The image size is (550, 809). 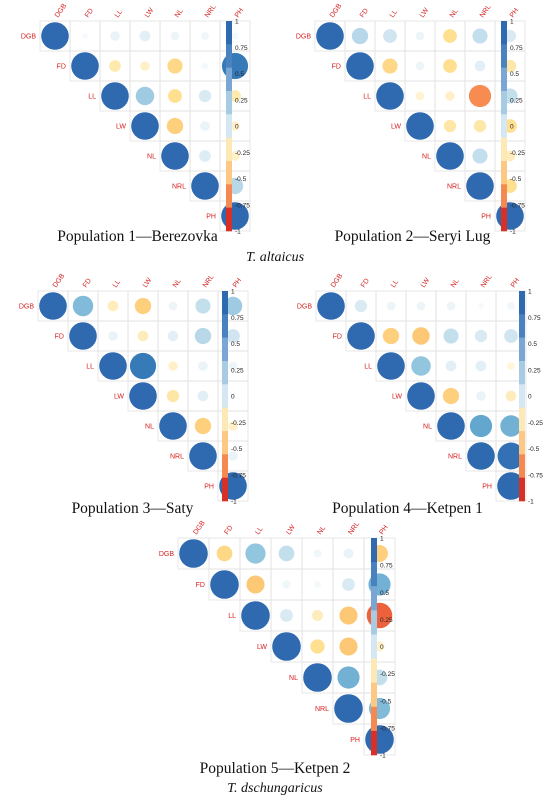 What do you see at coordinates (516, 179) in the screenshot?
I see `colorbar-tick-label: -0.5` at bounding box center [516, 179].